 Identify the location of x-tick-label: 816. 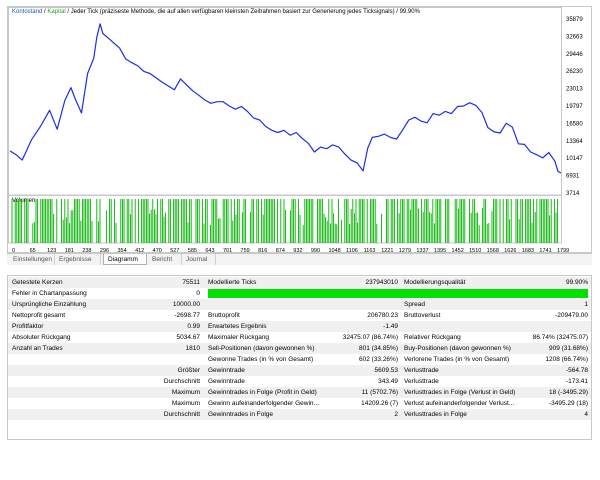
(262, 251).